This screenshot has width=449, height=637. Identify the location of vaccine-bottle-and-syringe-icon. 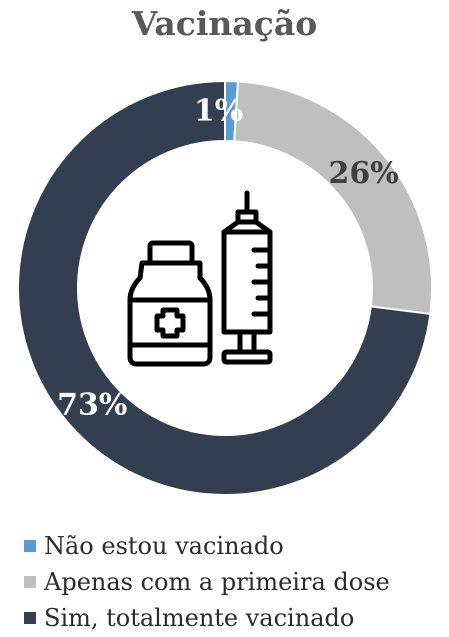
(200, 278).